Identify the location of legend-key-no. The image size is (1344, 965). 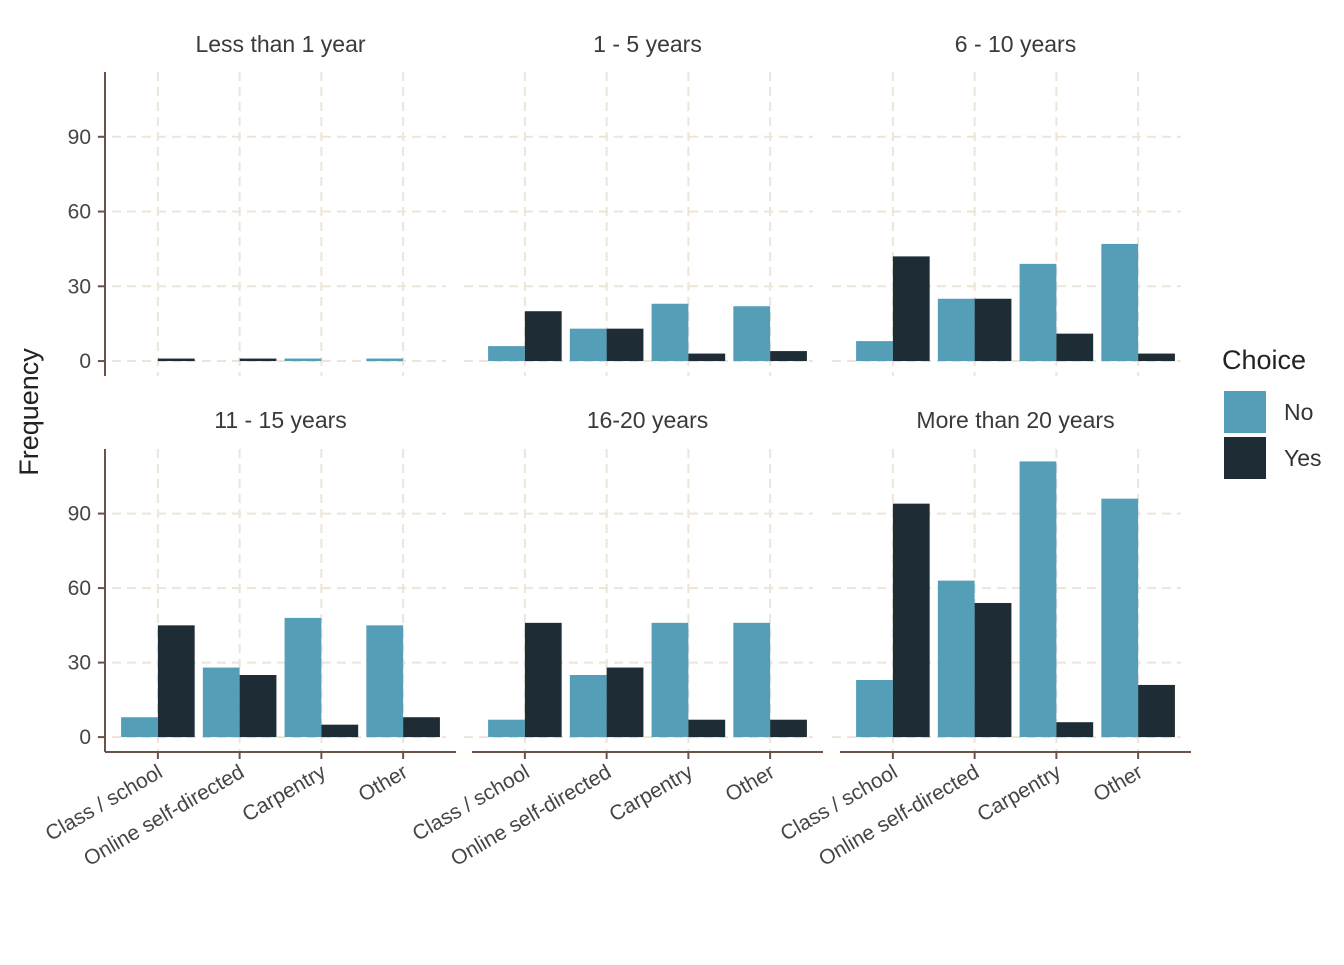
(1245, 412).